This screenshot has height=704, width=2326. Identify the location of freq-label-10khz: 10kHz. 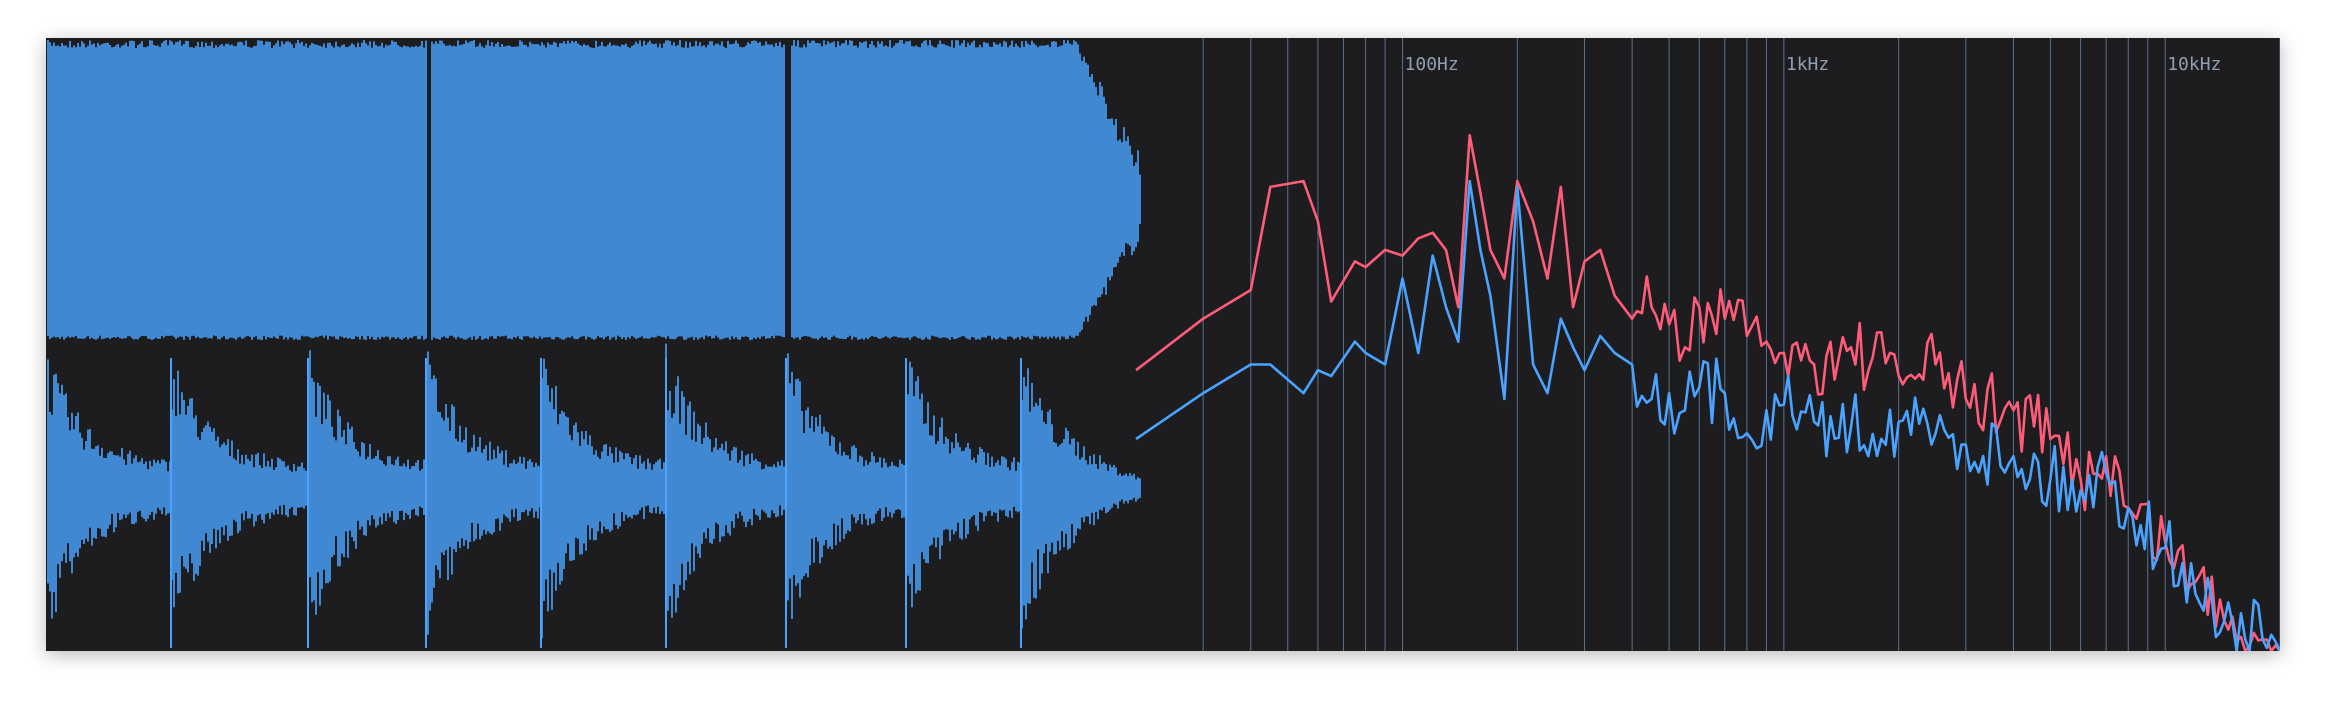
(2194, 64).